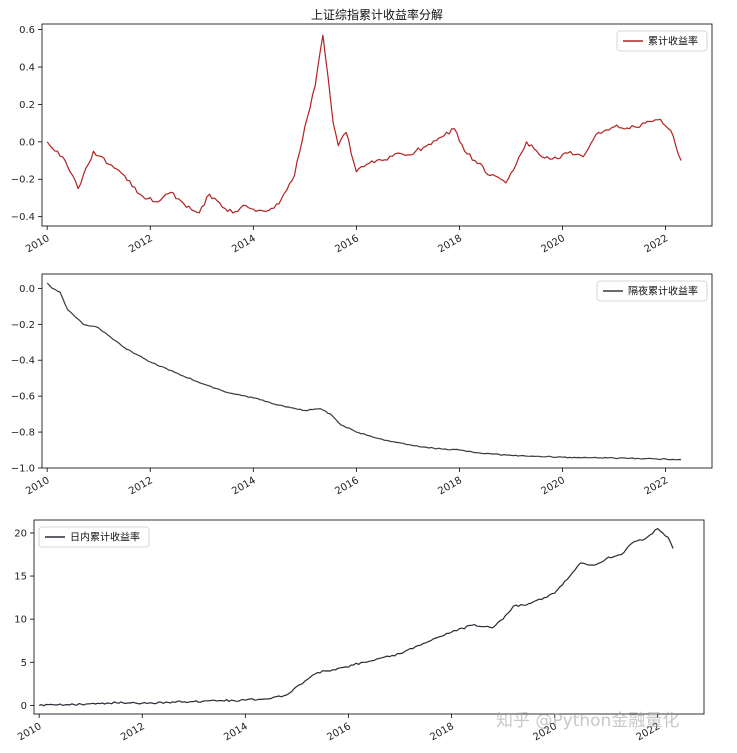 This screenshot has height=753, width=737. I want to click on legend-label: 累计收益率, so click(673, 41).